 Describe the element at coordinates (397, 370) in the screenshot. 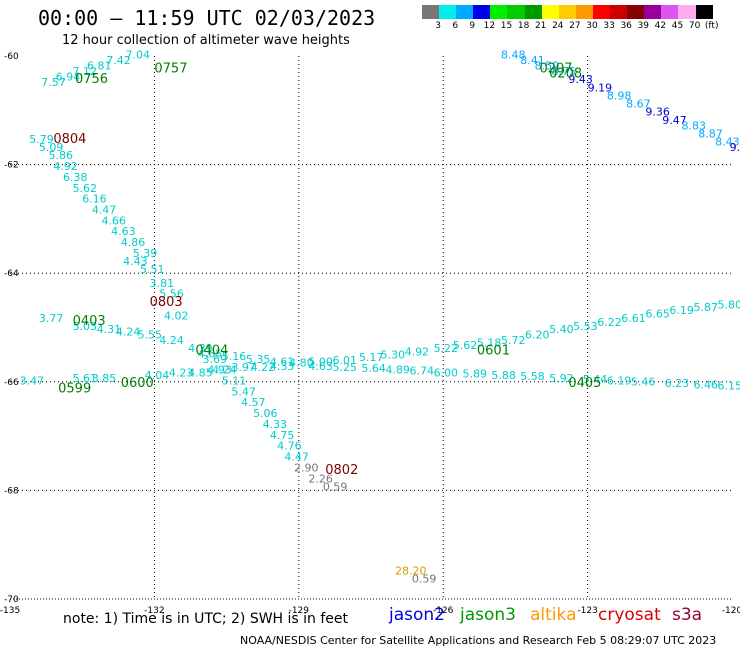

I see `swh-value: 4.89` at that location.